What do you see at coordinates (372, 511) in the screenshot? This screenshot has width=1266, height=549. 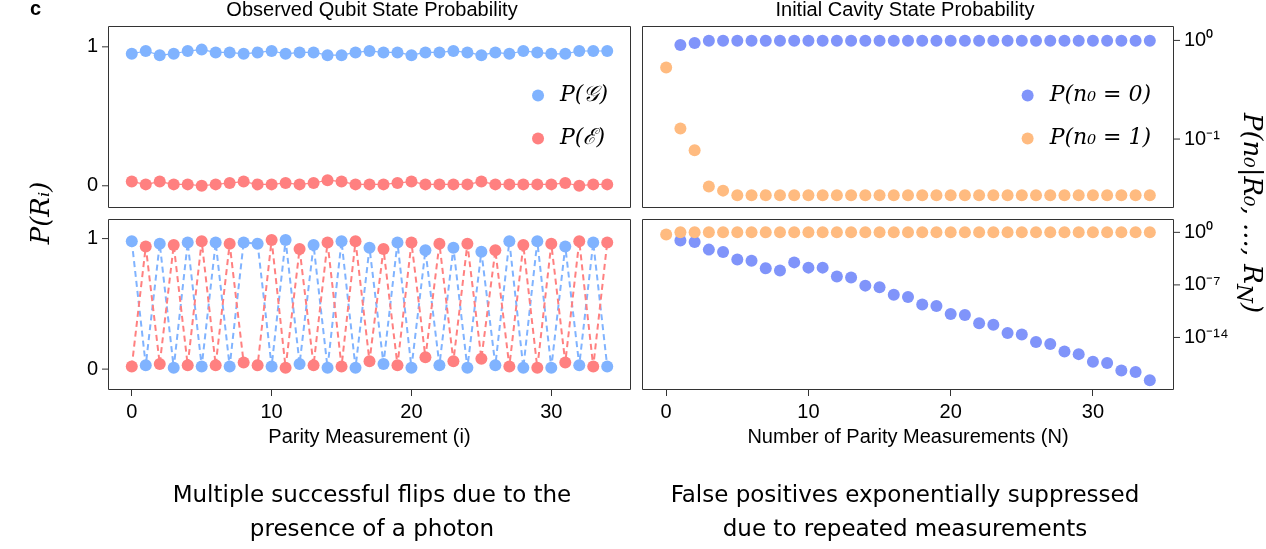 I see `text: Multiple successful flips due to the presence of a photon` at bounding box center [372, 511].